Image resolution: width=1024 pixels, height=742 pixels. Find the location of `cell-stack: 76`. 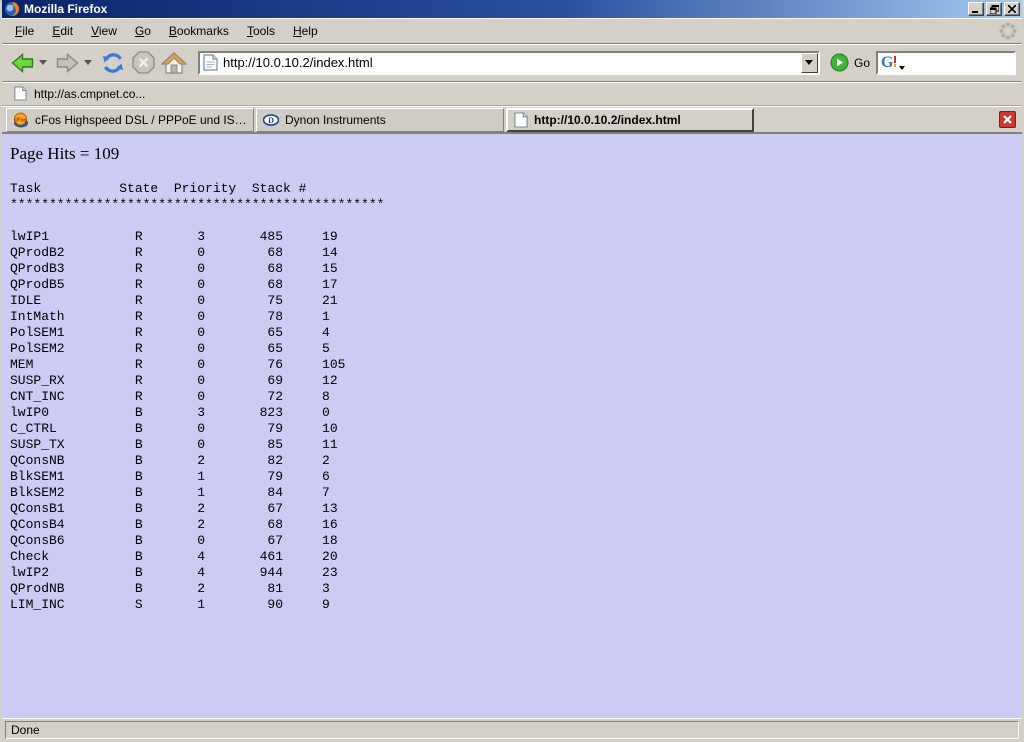

cell-stack: 76 is located at coordinates (275, 364).